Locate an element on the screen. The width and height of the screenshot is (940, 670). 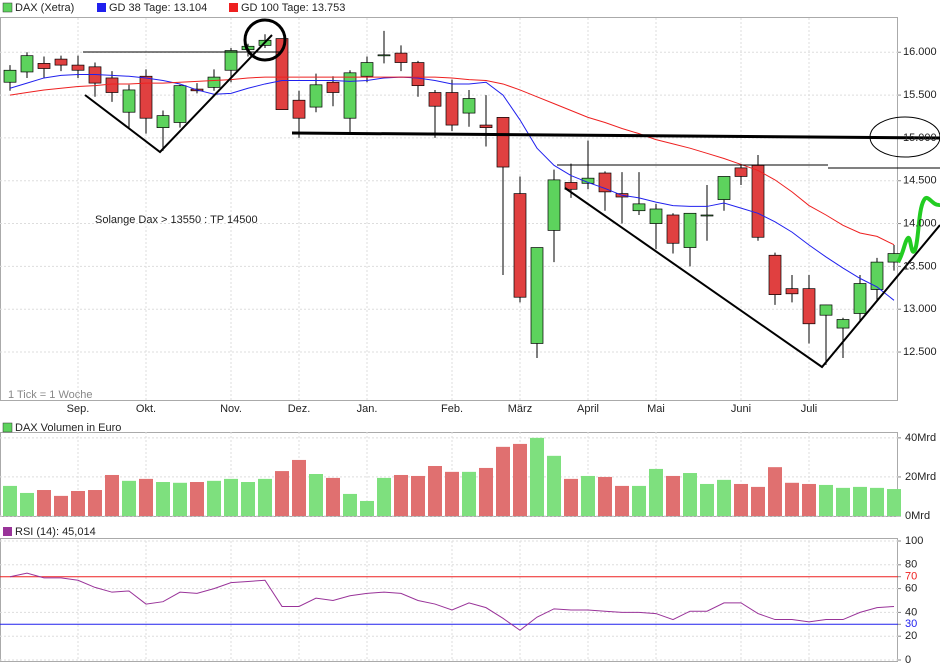
y-tick-label: 100 is located at coordinates (914, 541).